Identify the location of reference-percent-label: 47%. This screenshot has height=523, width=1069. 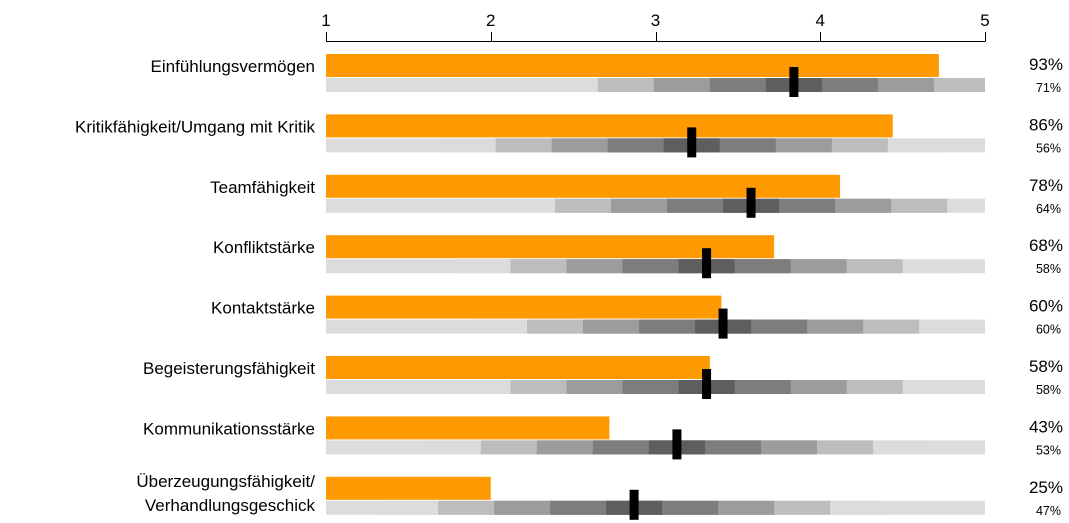
(1048, 511).